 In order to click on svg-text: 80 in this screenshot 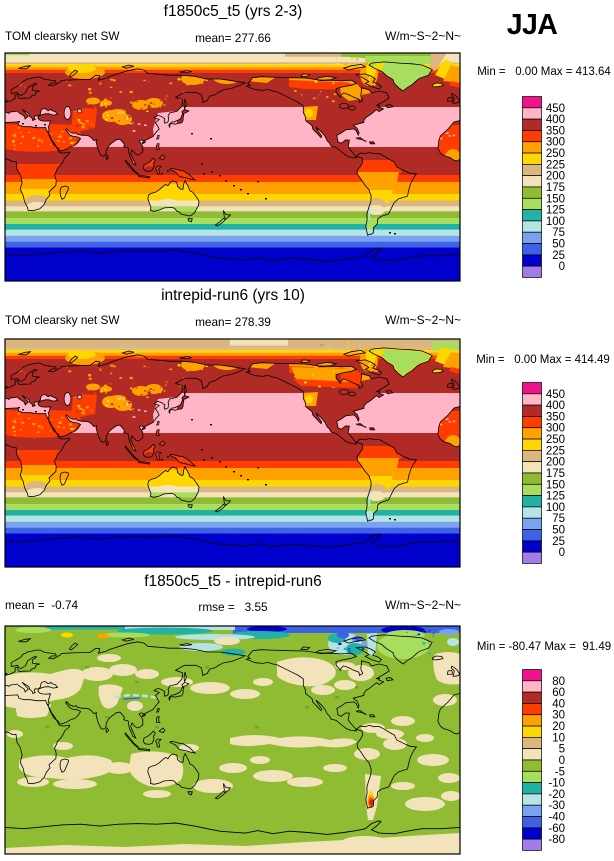, I will do `click(558, 682)`.